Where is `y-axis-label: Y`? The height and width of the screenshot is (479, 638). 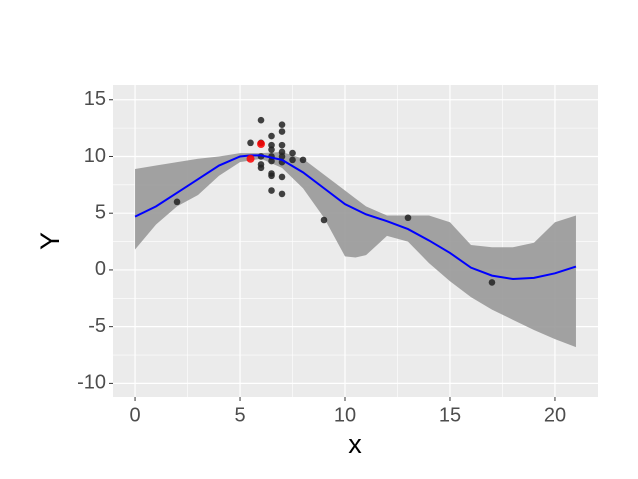 y-axis-label: Y is located at coordinates (50, 241).